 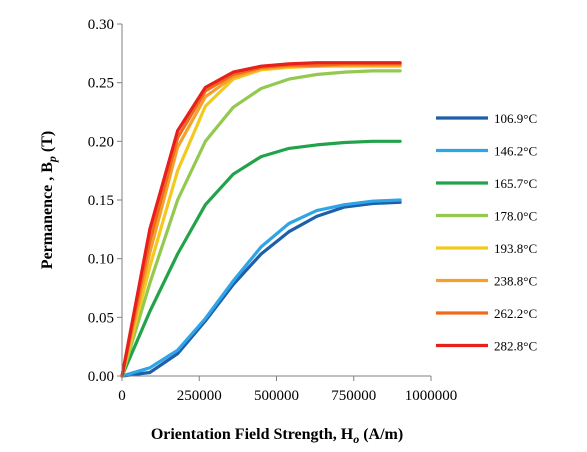 What do you see at coordinates (515, 313) in the screenshot?
I see `legend-label: 262.2°C` at bounding box center [515, 313].